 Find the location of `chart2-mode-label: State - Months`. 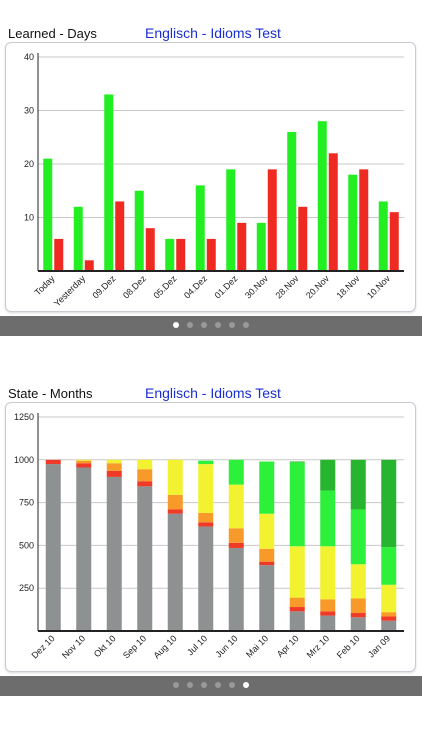

chart2-mode-label: State - Months is located at coordinates (50, 393).